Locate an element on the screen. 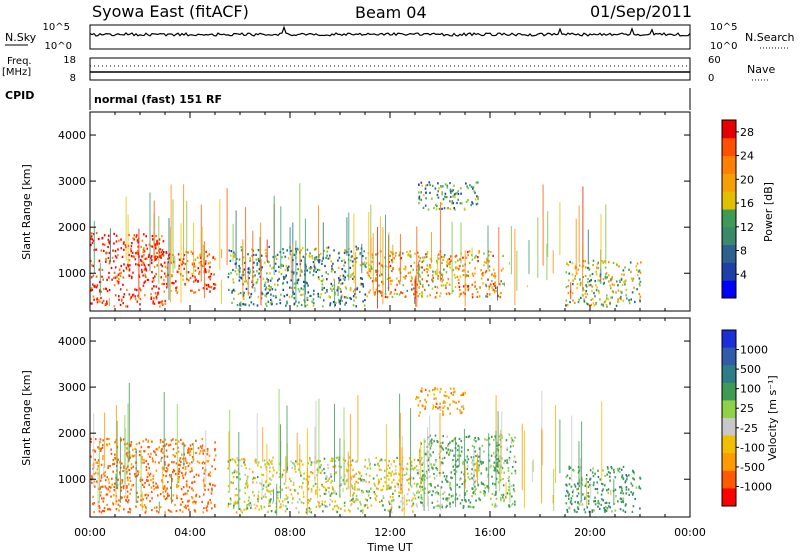 The height and width of the screenshot is (554, 800). power-colorbar-segment is located at coordinates (729, 218).